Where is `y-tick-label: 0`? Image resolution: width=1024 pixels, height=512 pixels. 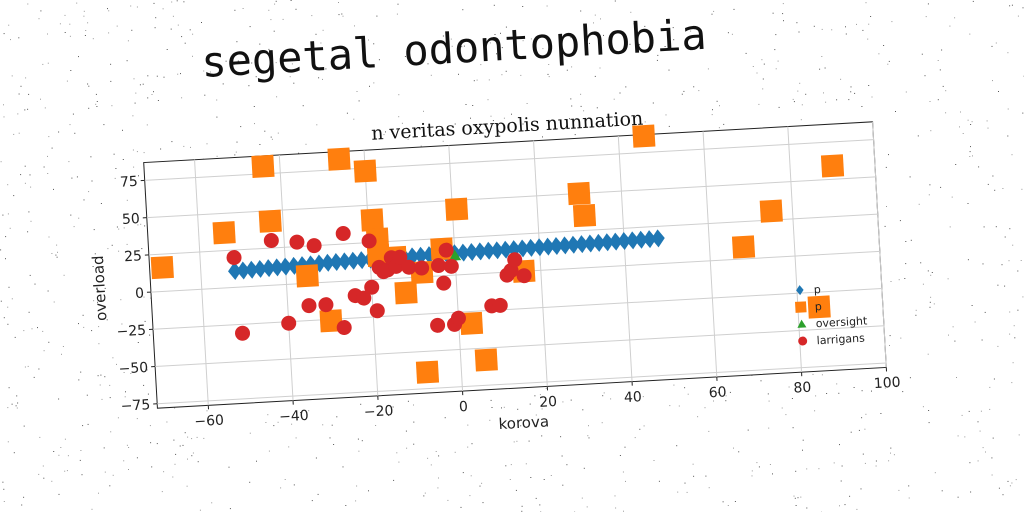
y-tick-label: 0 is located at coordinates (140, 293).